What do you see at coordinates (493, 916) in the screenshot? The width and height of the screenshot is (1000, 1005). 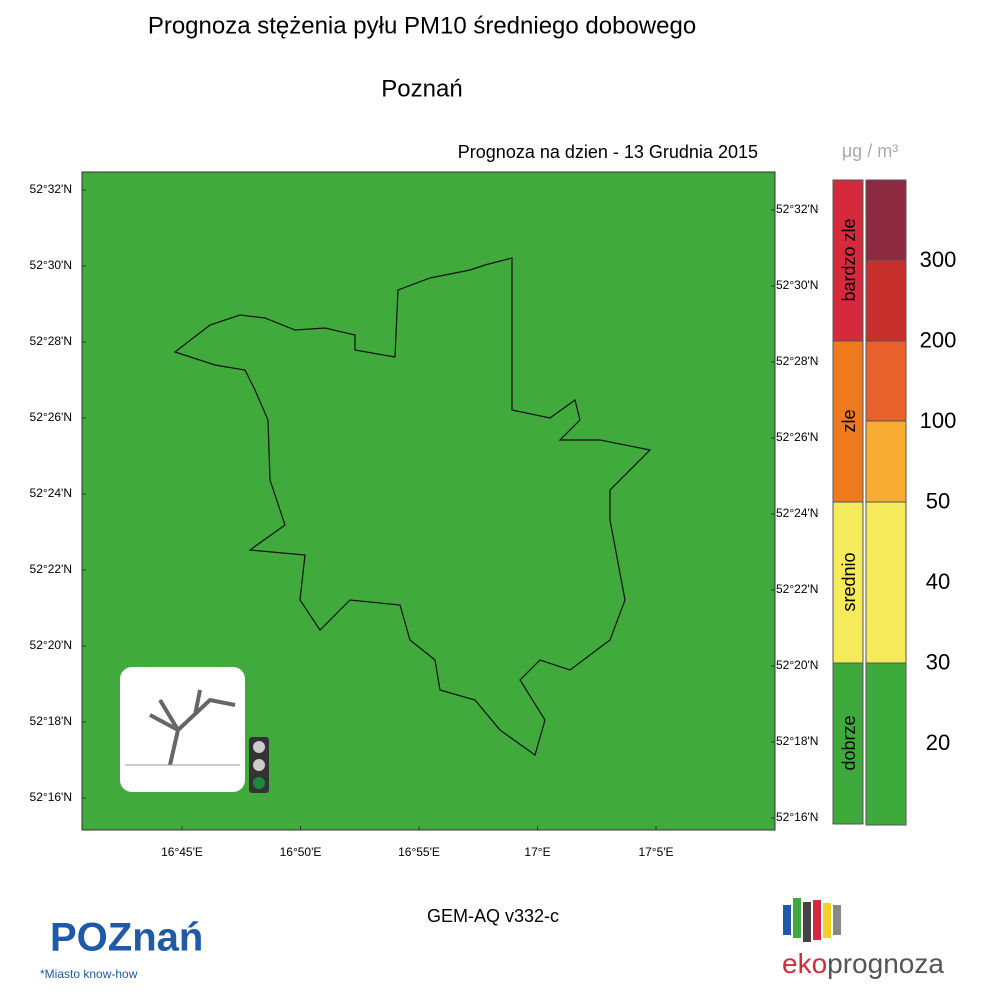 I see `model: GEM-AQ v332-c` at bounding box center [493, 916].